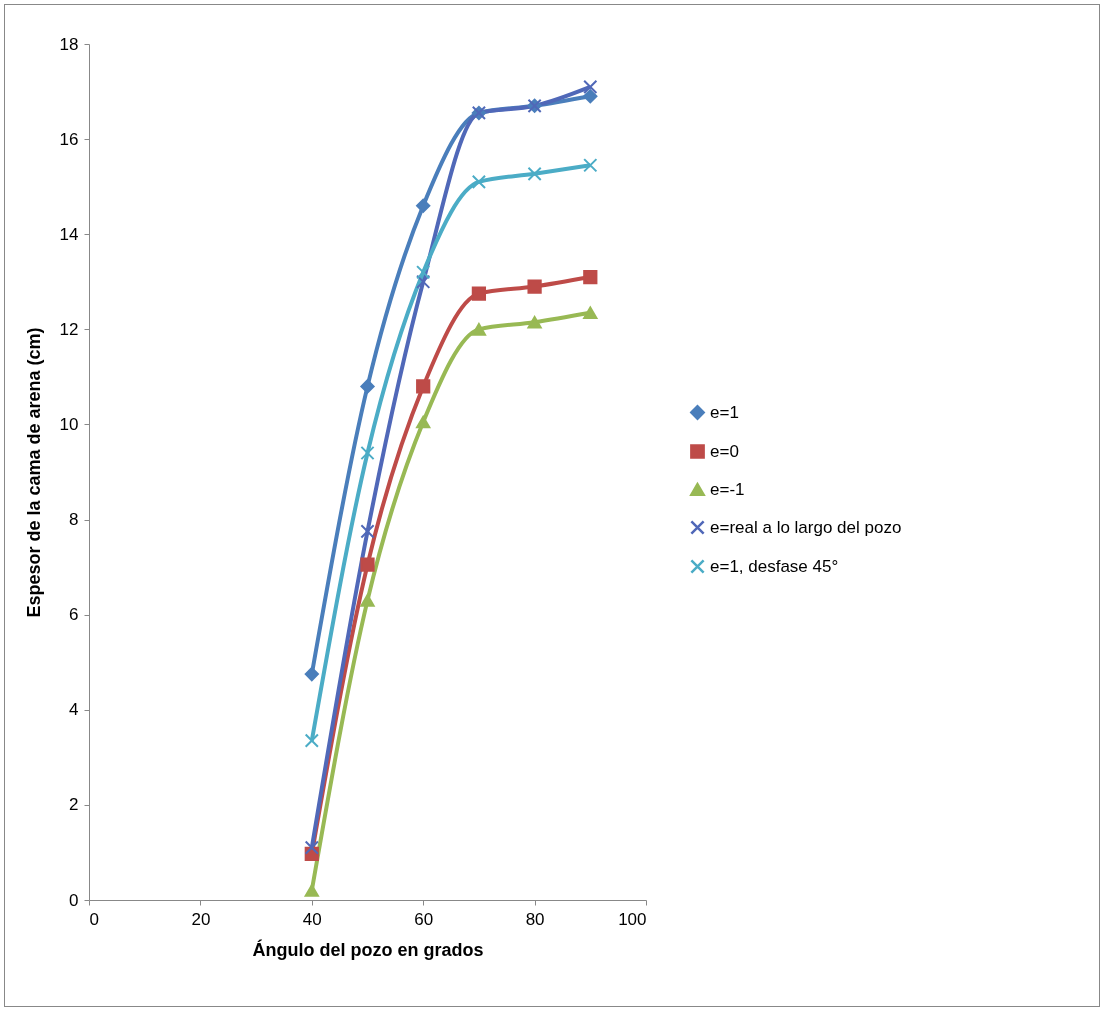  I want to click on legend-label: e=1, so click(724, 412).